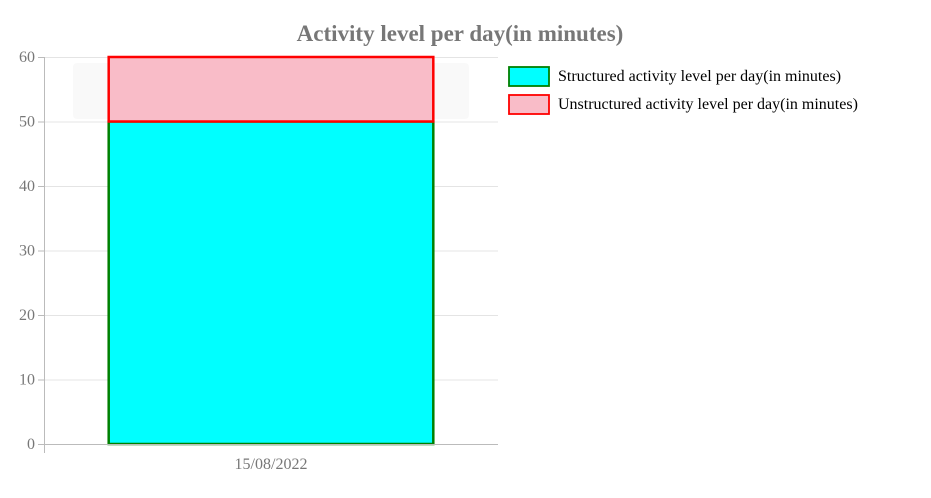  What do you see at coordinates (27, 315) in the screenshot?
I see `y-tick-label: 20` at bounding box center [27, 315].